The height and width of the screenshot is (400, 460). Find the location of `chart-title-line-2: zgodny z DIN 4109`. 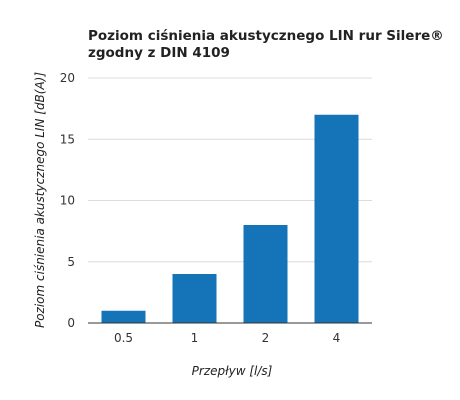

chart-title-line-2: zgodny z DIN 4109 is located at coordinates (159, 53).